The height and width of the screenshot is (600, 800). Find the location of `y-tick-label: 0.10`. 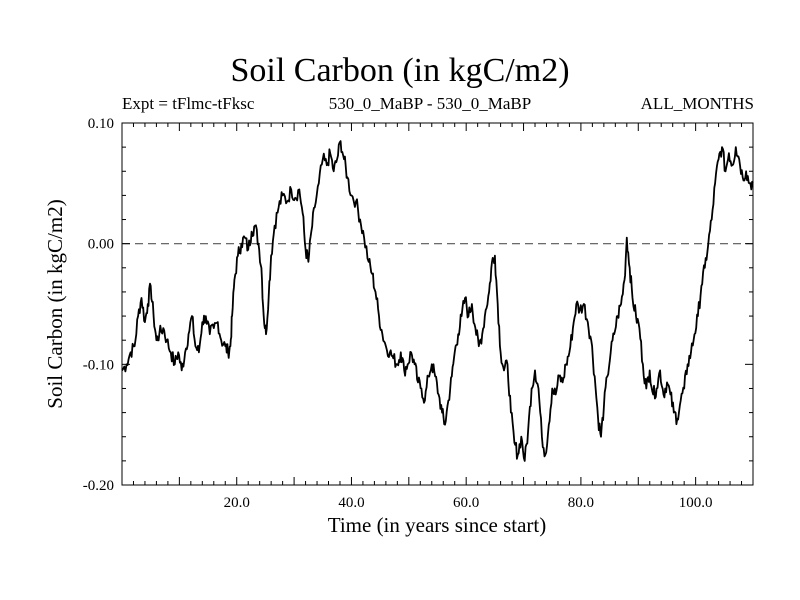

y-tick-label: 0.10 is located at coordinates (101, 124).